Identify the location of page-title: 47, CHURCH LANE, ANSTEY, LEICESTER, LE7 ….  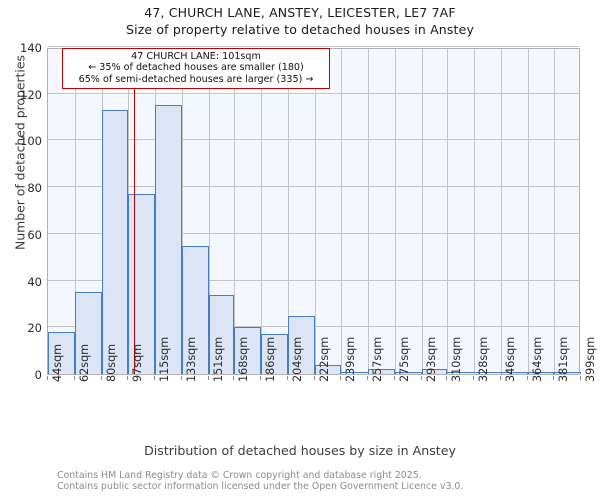
(300, 12).